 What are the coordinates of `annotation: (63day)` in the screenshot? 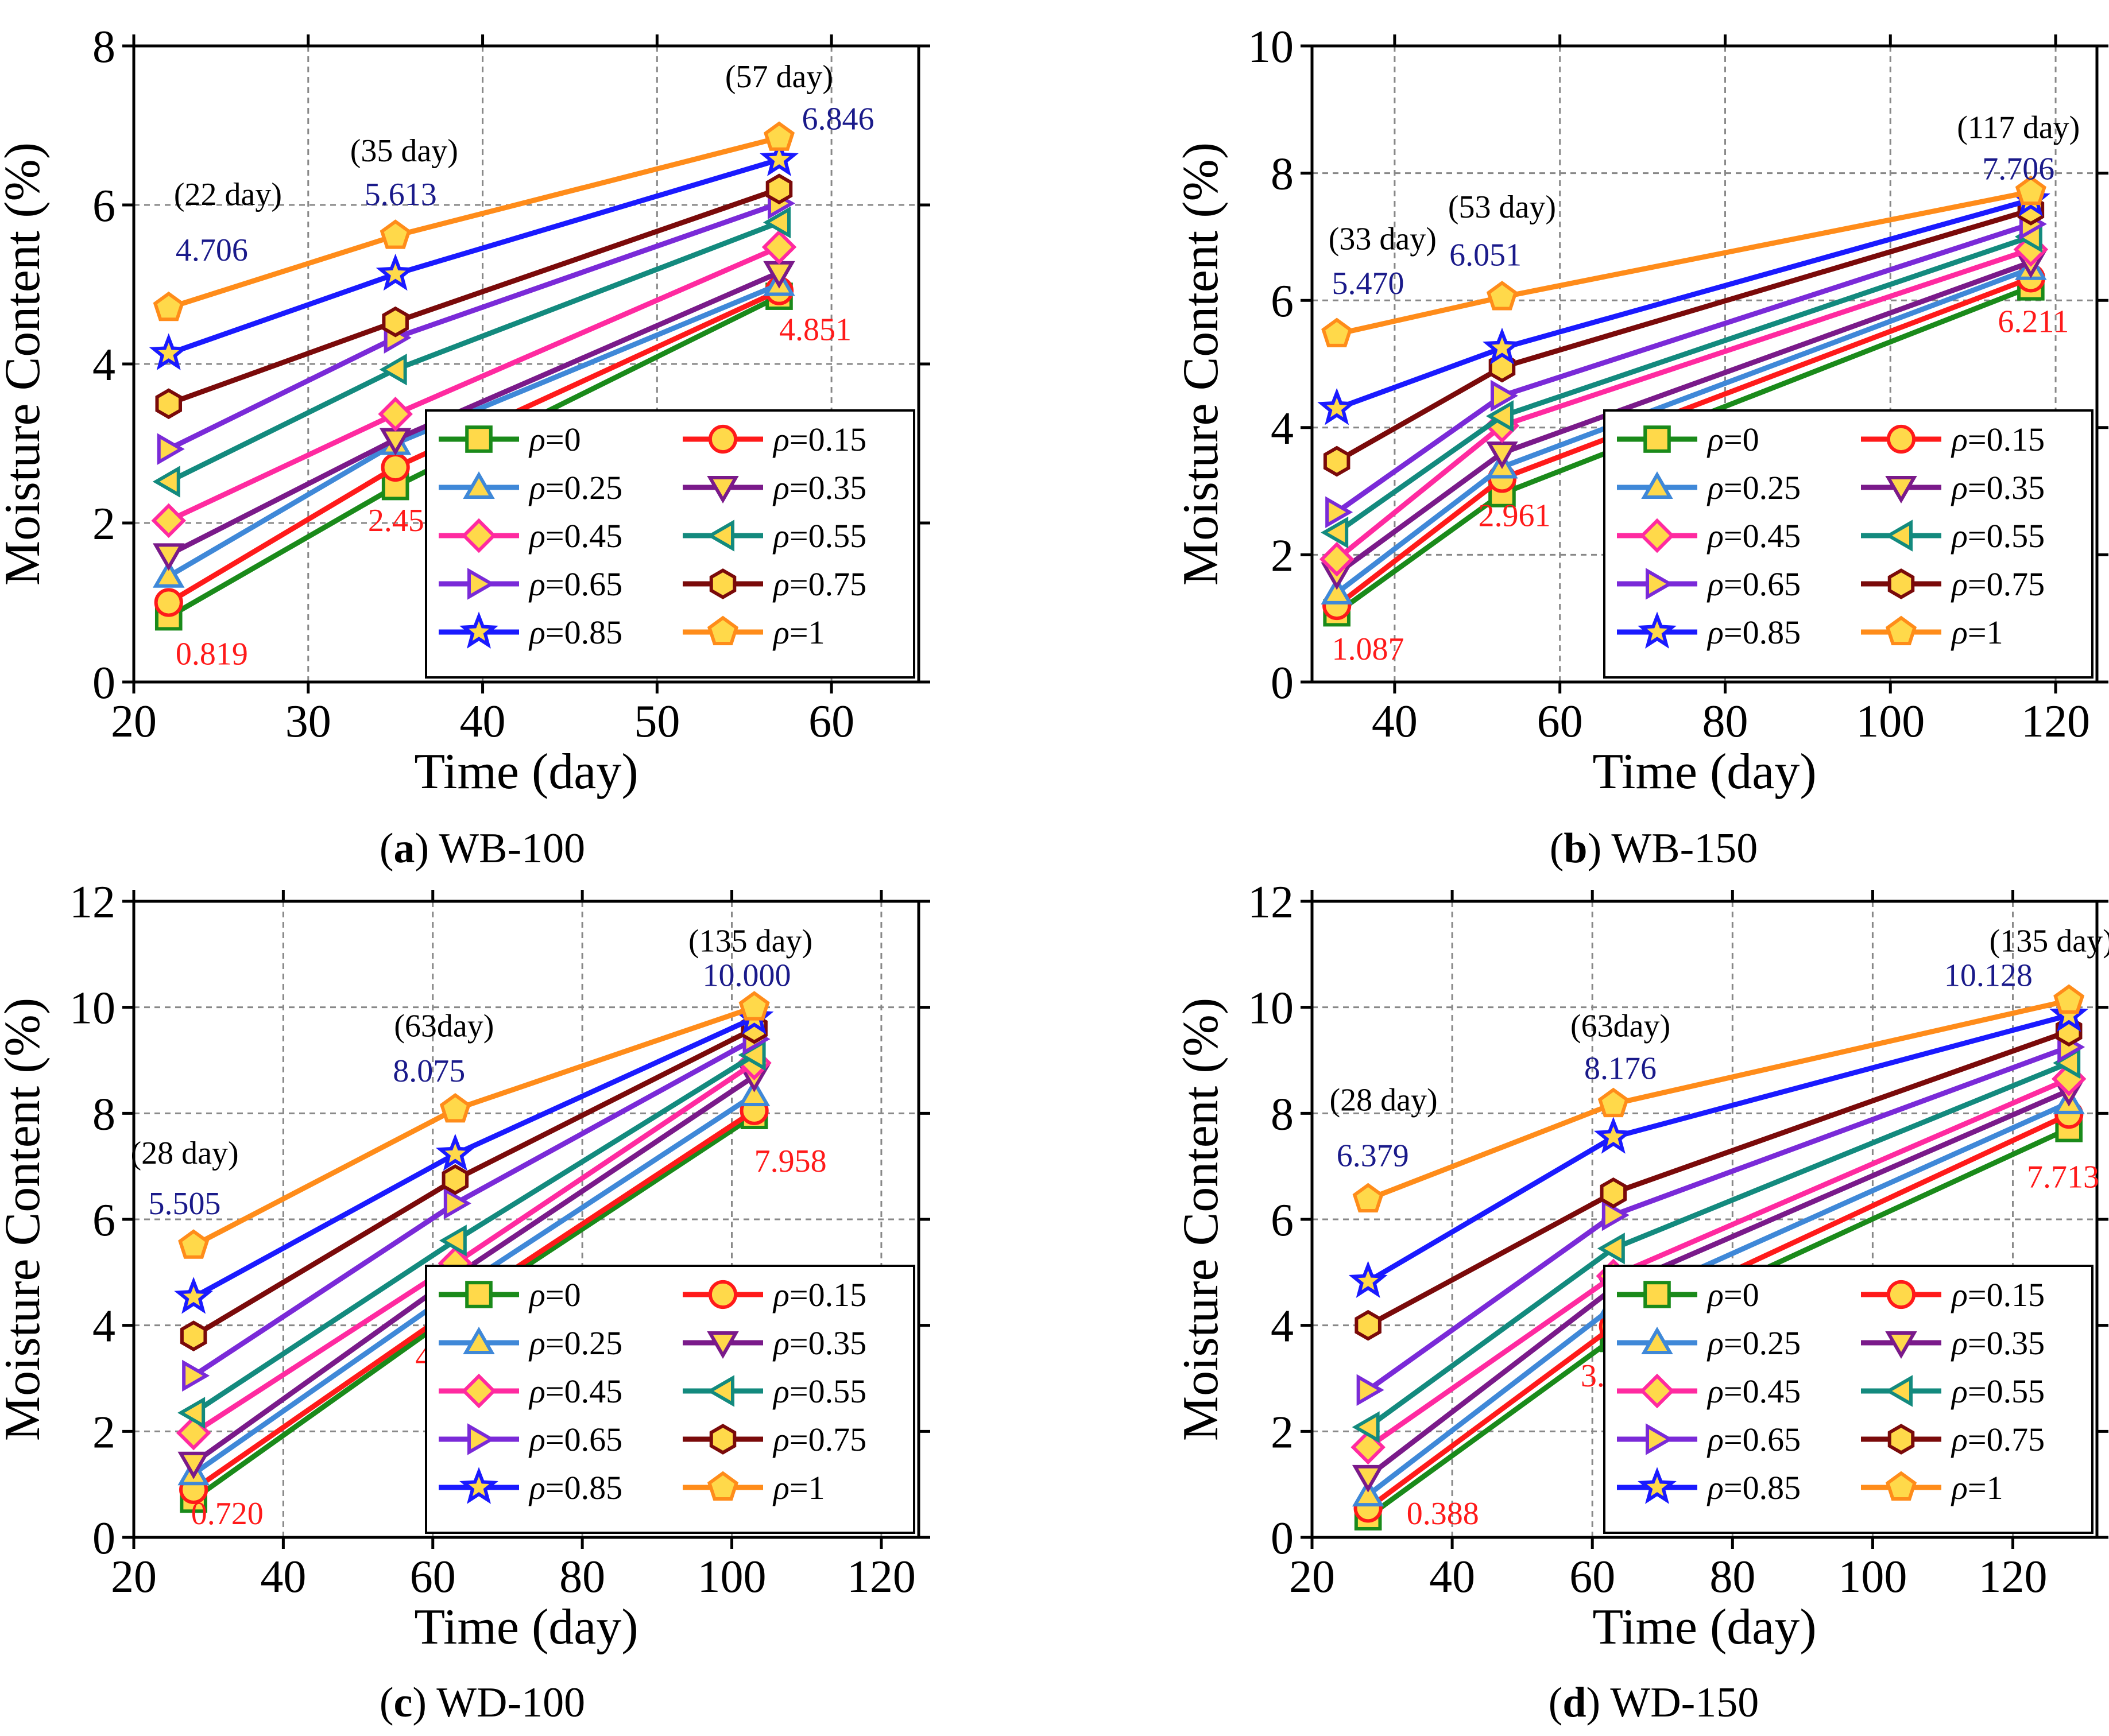 It's located at (444, 1026).